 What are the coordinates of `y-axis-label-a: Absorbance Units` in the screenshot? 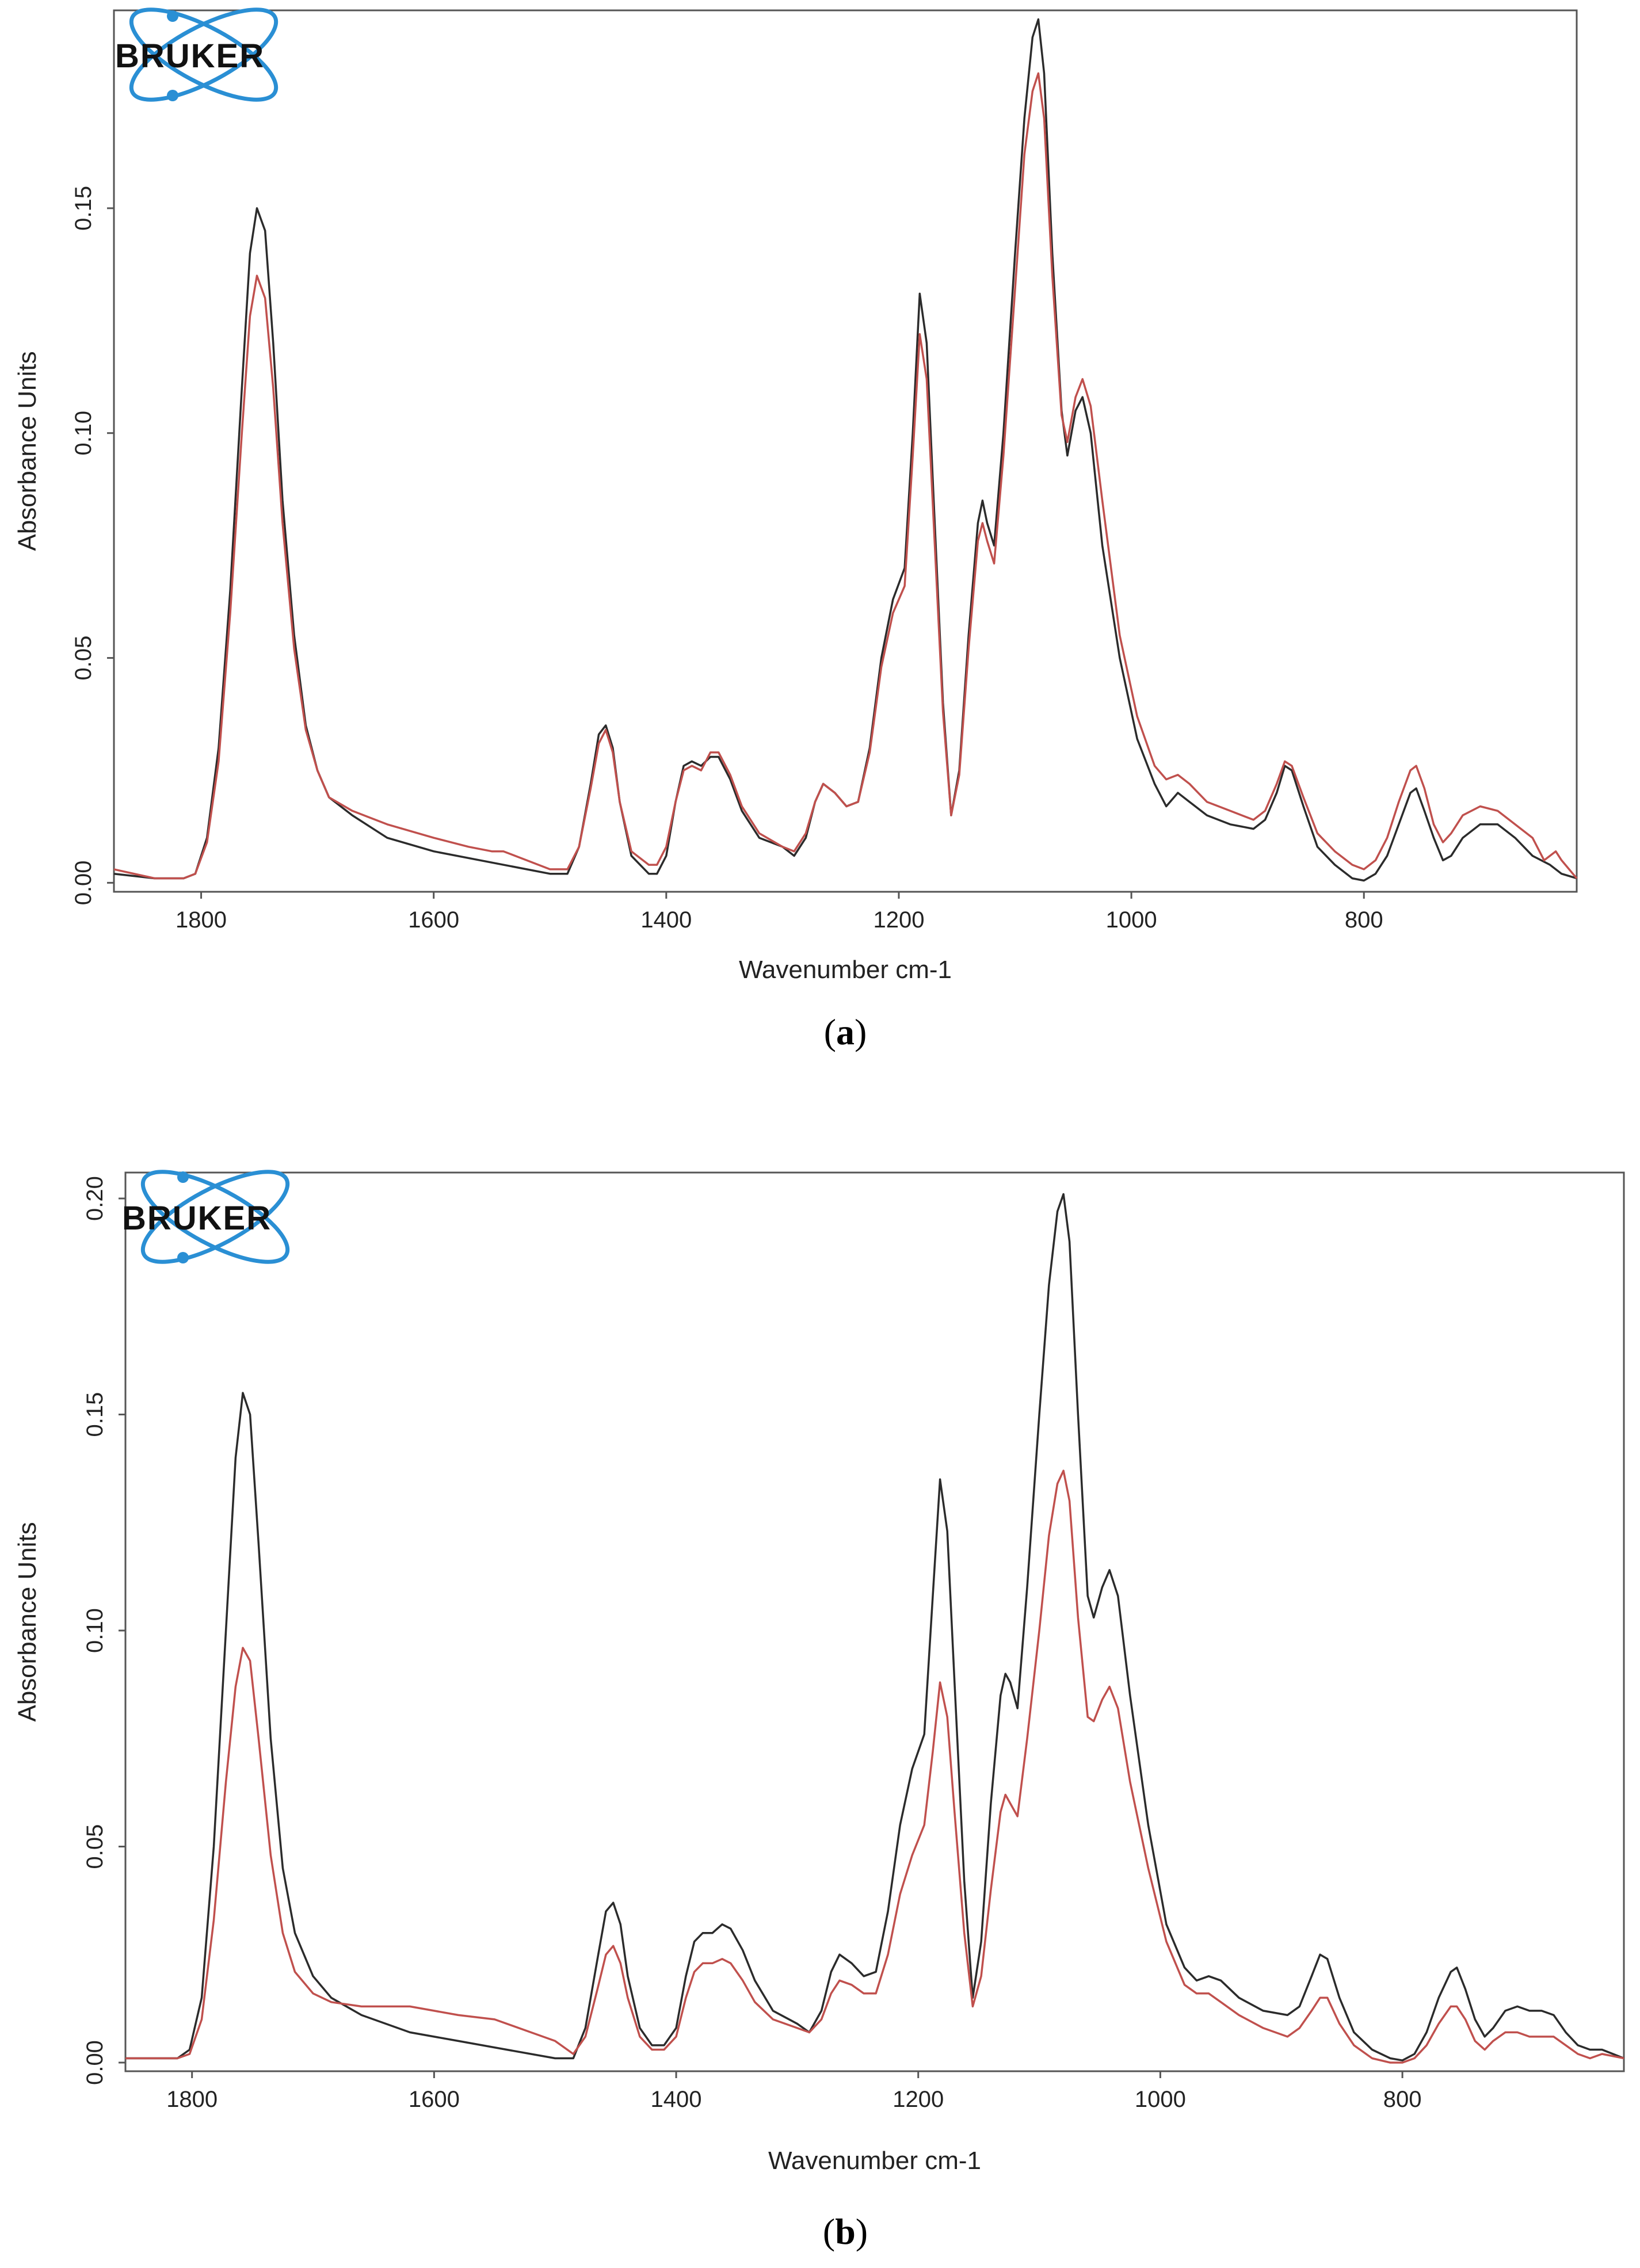 It's located at (27, 451).